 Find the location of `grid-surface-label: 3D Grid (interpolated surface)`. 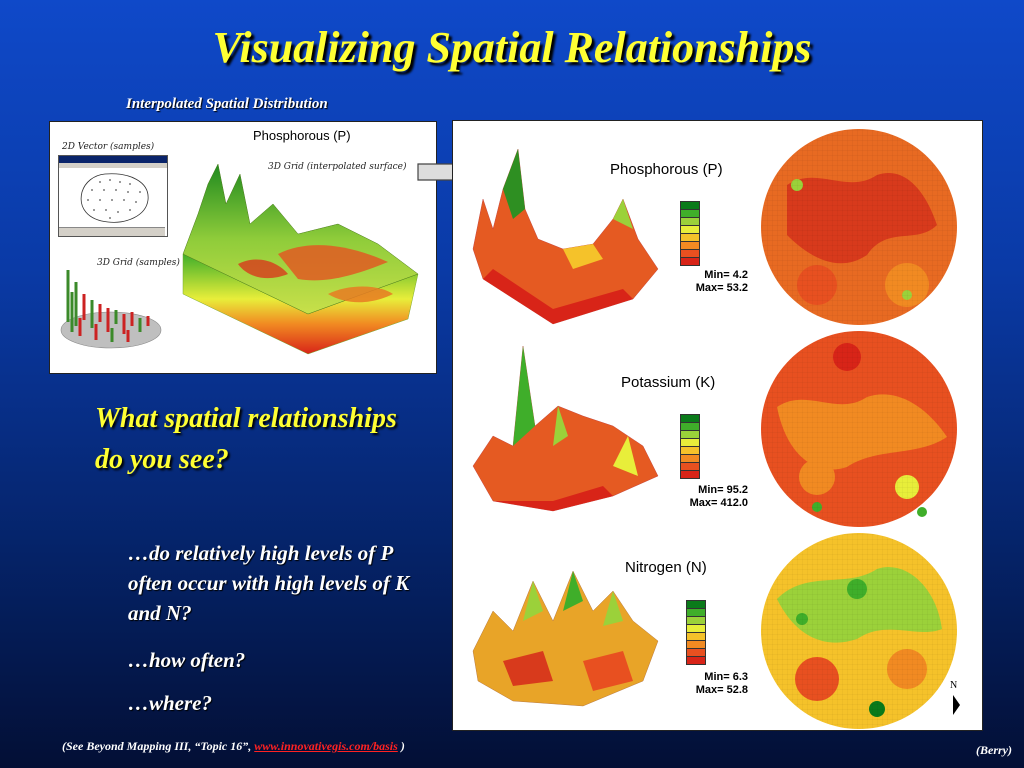

grid-surface-label: 3D Grid (interpolated surface) is located at coordinates (337, 167).